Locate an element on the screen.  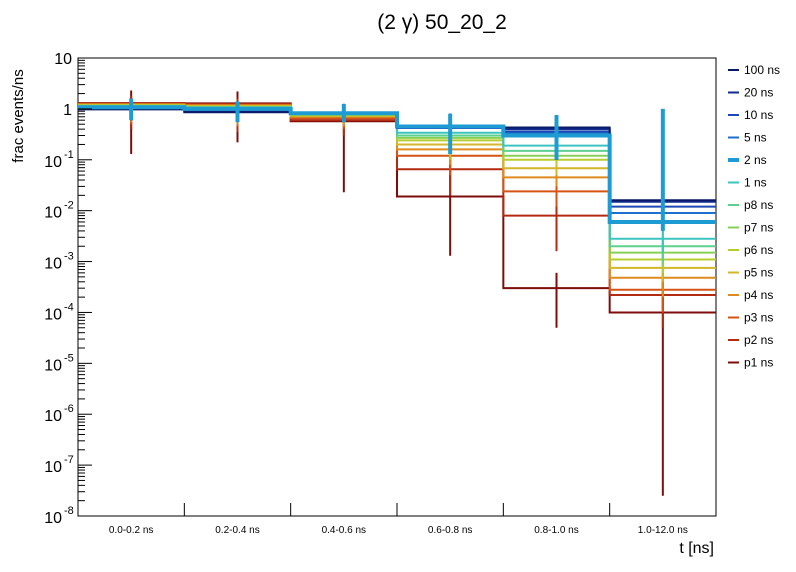
y-tick-exponent: -6 is located at coordinates (69, 409).